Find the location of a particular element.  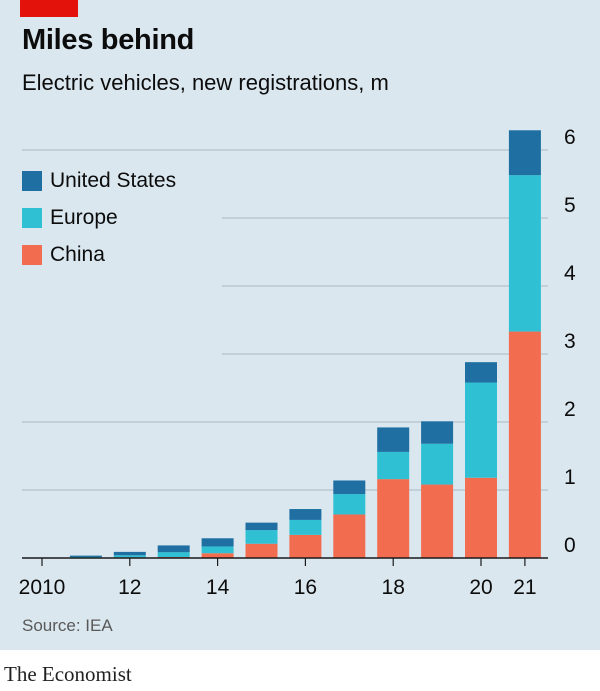

bar-china-2016 is located at coordinates (305, 546).